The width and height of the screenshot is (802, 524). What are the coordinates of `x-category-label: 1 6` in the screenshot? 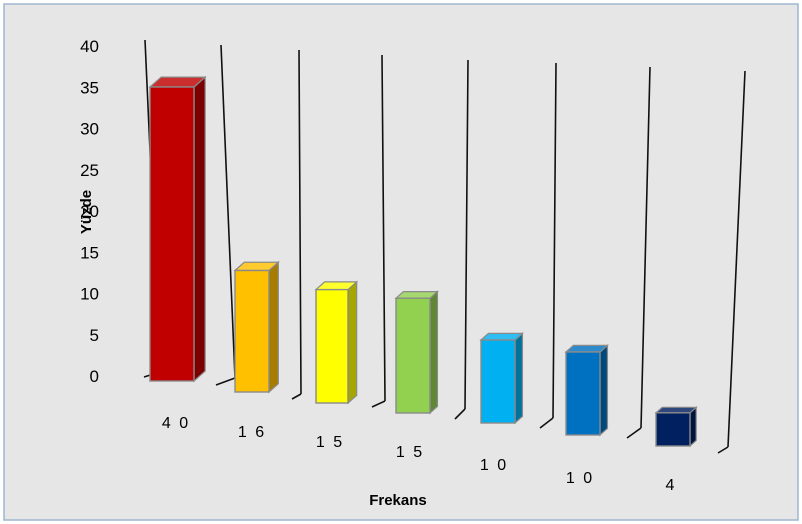 It's located at (252, 432).